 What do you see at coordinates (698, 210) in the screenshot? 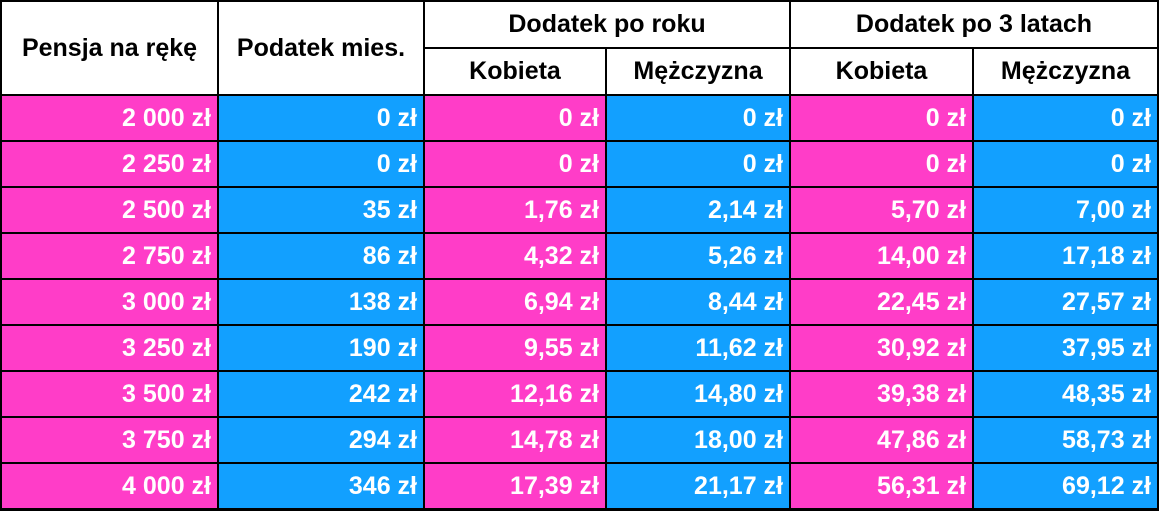
I see `data-cell: 2,14 zł` at bounding box center [698, 210].